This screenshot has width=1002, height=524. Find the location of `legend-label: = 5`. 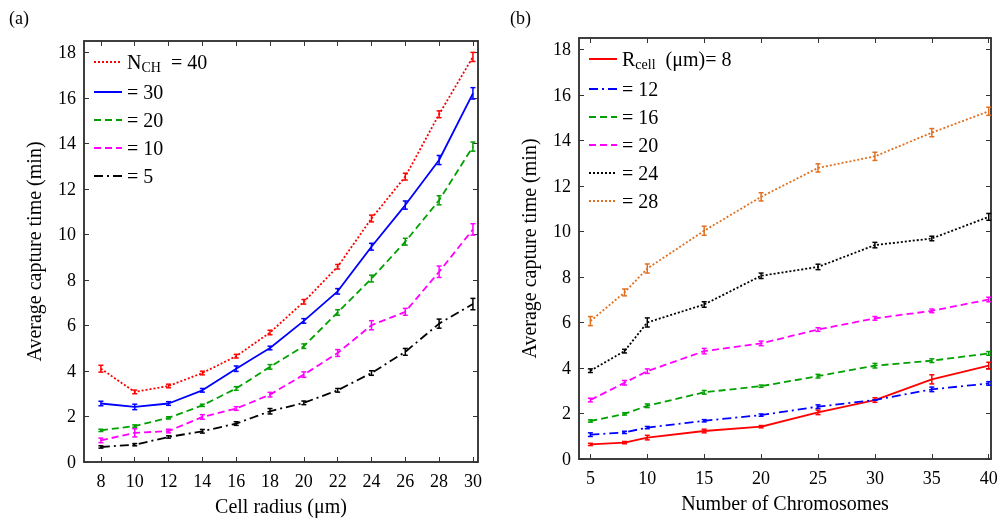

legend-label: = 5 is located at coordinates (140, 176).